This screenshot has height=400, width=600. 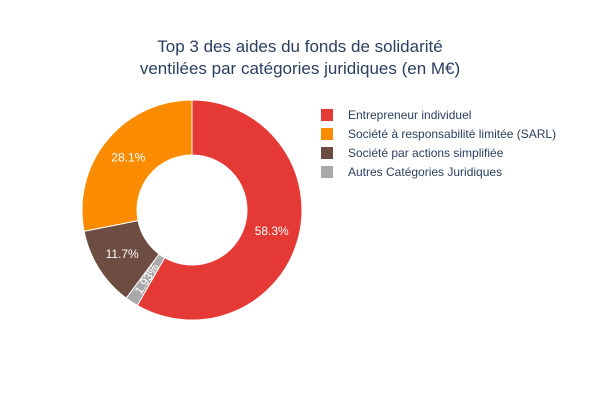 I want to click on chart-title-line-1: Top 3 des aides du fonds de solidarité, so click(x=299, y=46).